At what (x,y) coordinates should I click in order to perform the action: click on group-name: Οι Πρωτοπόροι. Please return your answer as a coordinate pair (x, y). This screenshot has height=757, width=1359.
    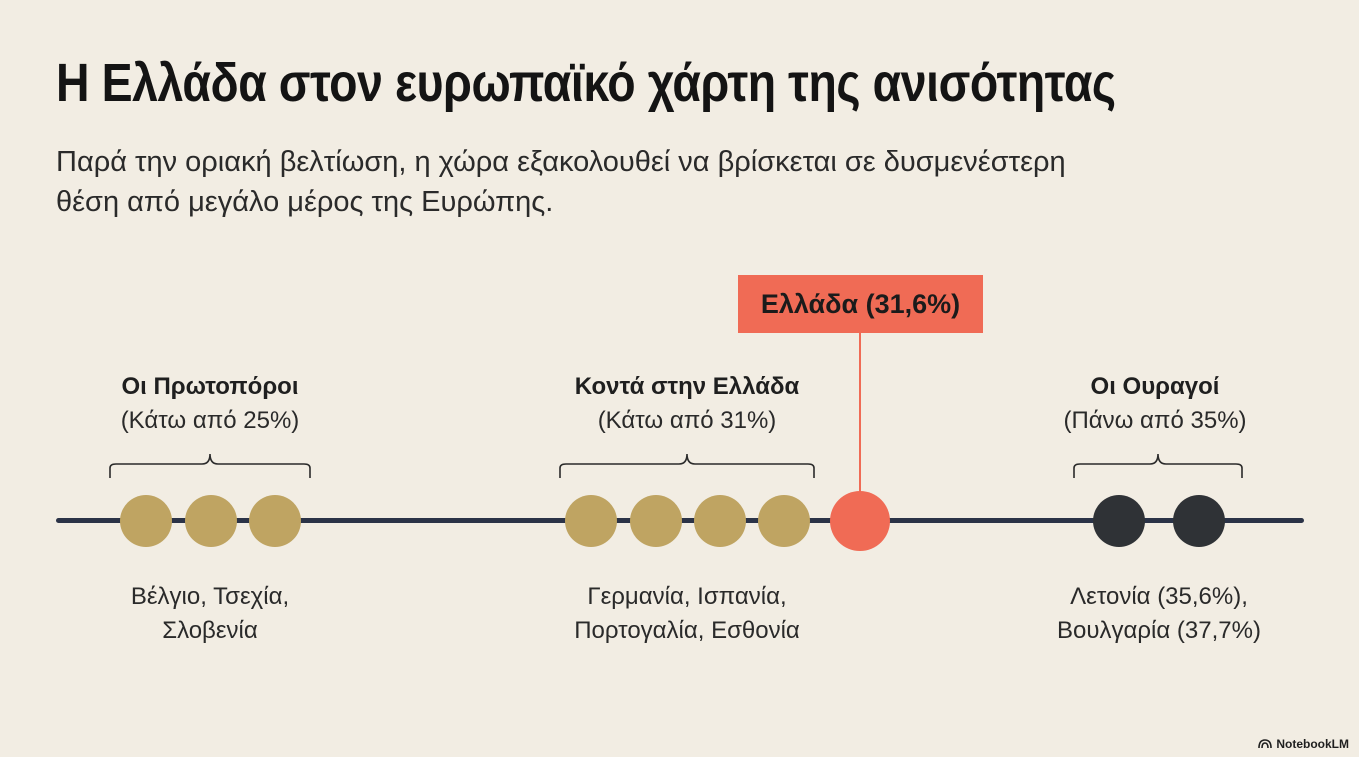
    Looking at the image, I should click on (210, 386).